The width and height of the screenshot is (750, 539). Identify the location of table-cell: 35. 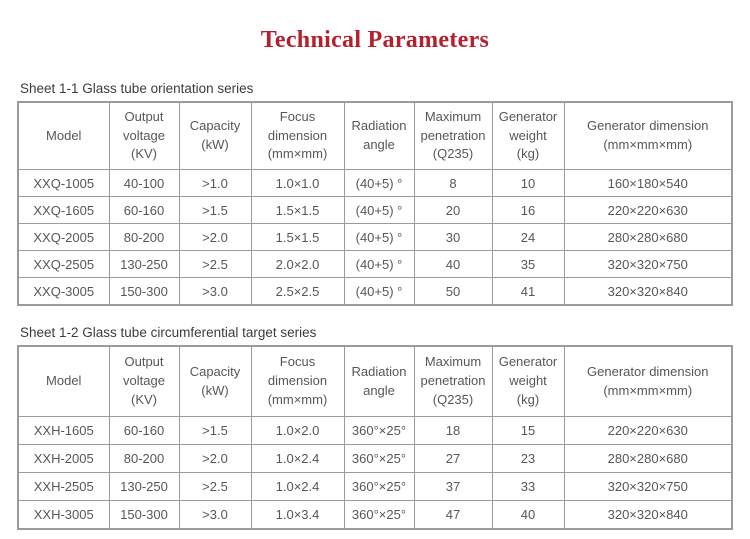
(528, 264).